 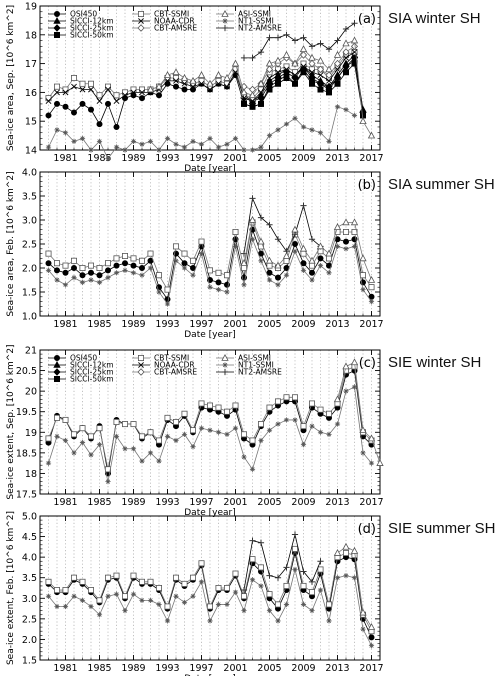 I want to click on y-tick-label: 5.0, so click(x=29, y=517).